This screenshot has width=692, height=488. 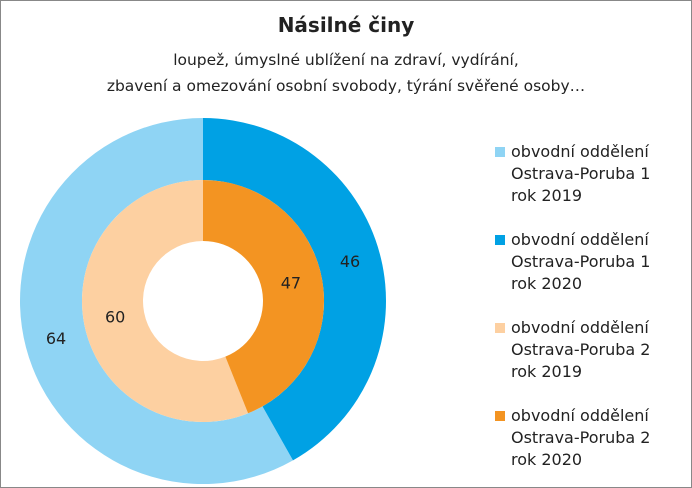 I want to click on data-label: 46, so click(x=350, y=261).